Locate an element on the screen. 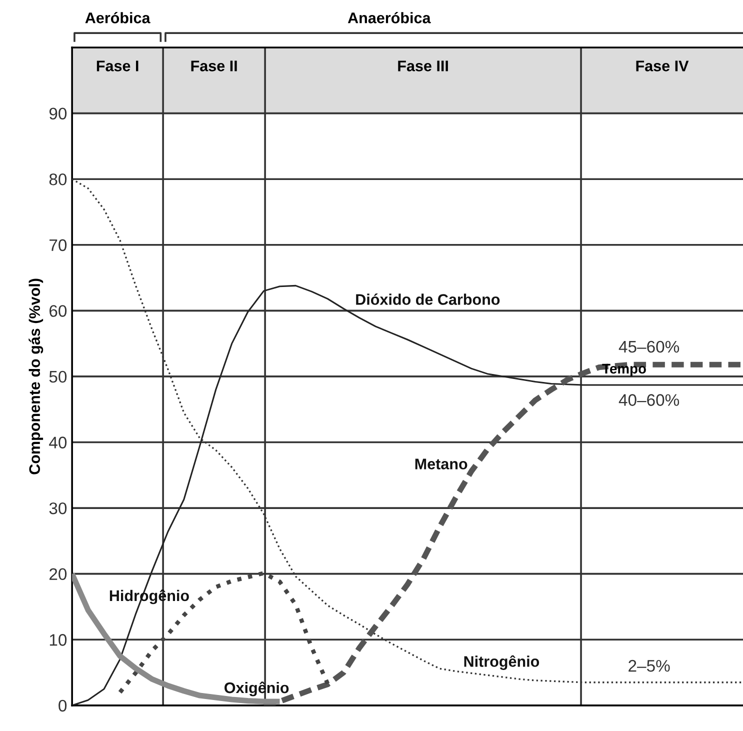  annotation: 45–60% is located at coordinates (649, 346).